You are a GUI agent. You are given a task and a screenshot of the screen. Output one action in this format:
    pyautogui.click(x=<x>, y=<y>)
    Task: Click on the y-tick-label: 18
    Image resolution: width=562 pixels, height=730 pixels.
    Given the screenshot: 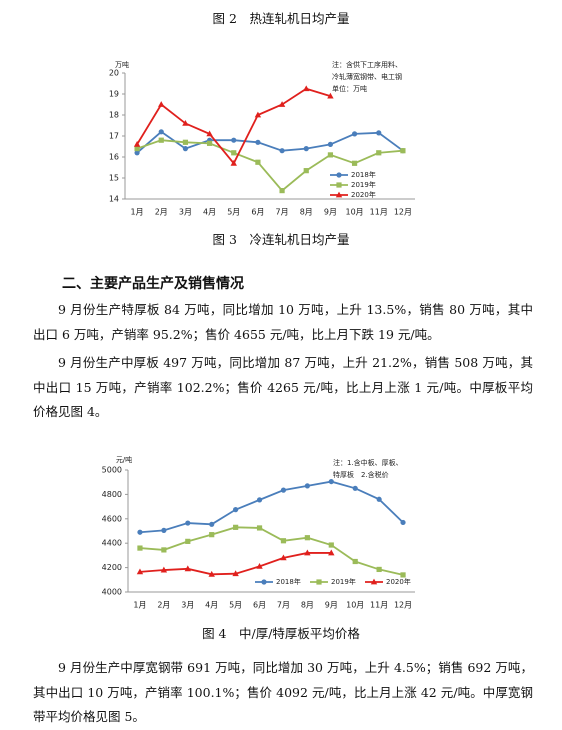 What is the action you would take?
    pyautogui.click(x=114, y=115)
    